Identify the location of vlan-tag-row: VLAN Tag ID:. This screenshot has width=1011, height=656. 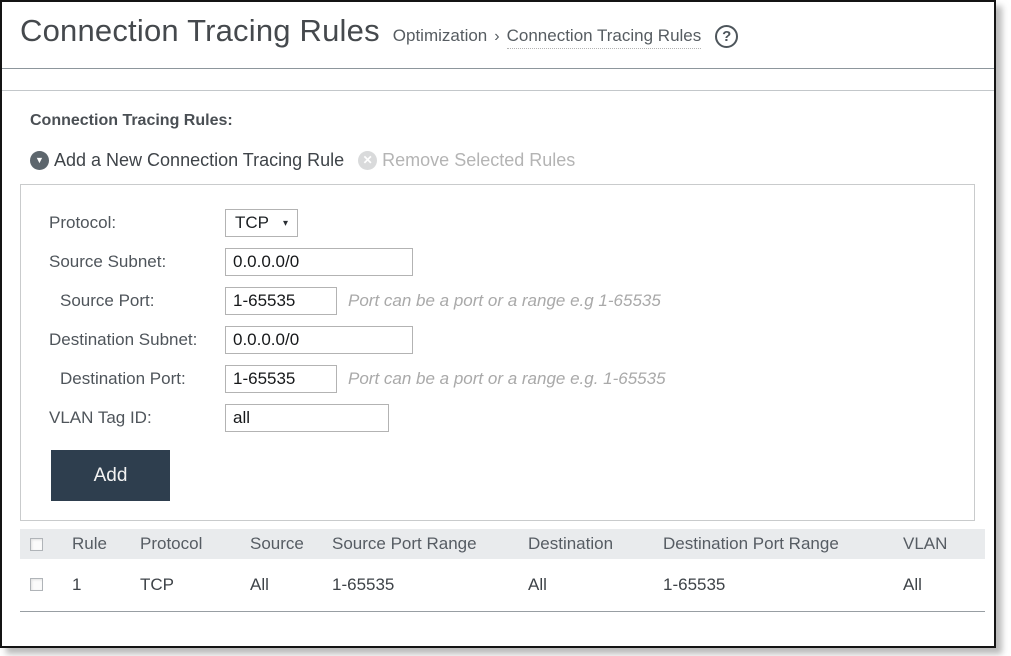
(497, 418).